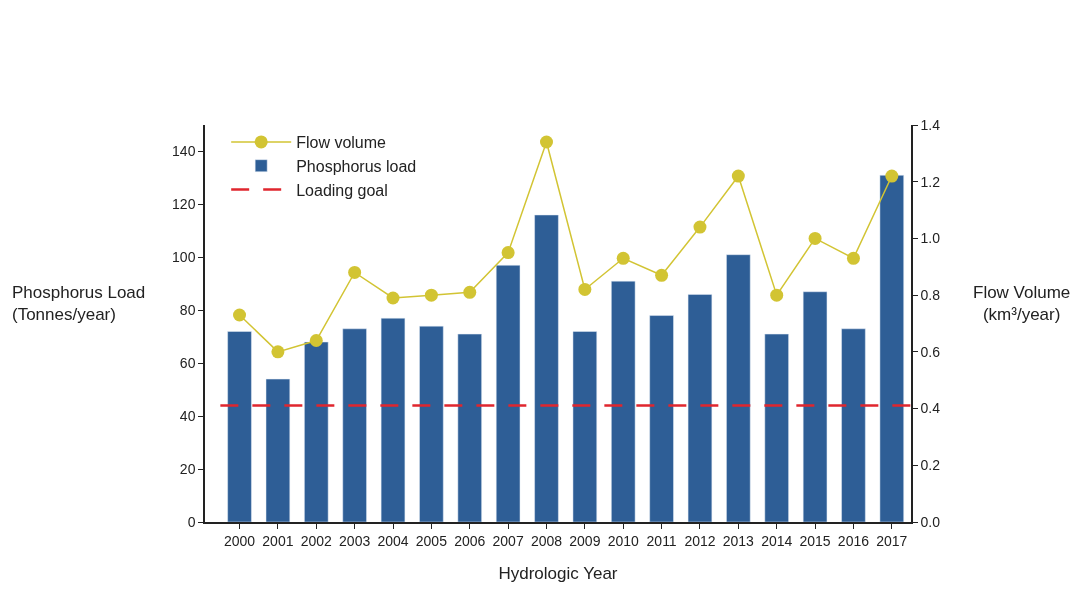  Describe the element at coordinates (1022, 304) in the screenshot. I see `y2-axis-title: Flow Volume (km³/year)` at that location.